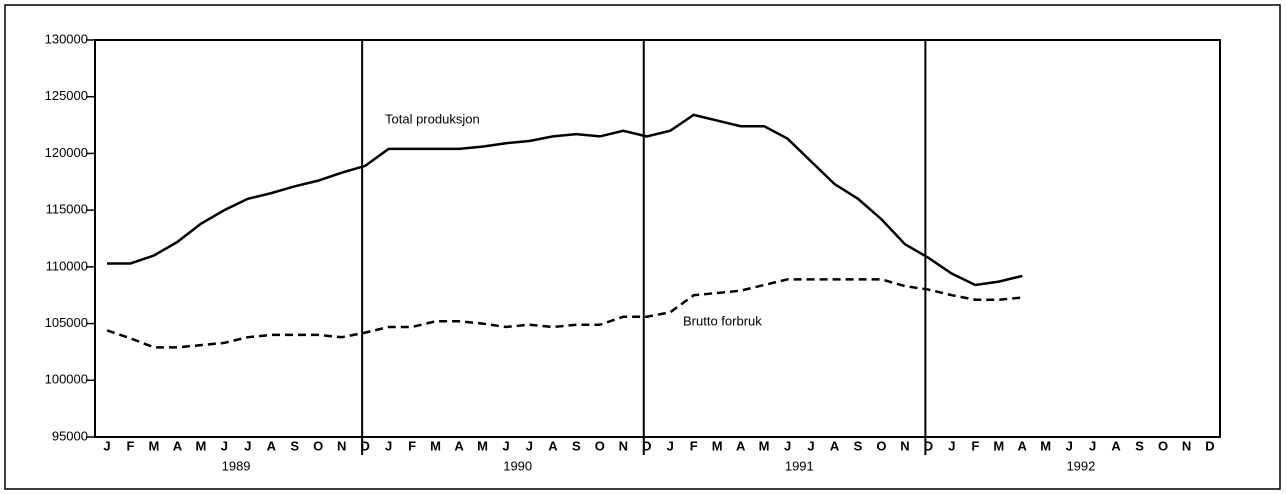 The image size is (1286, 494). Describe the element at coordinates (564, 313) in the screenshot. I see `series-line` at that location.